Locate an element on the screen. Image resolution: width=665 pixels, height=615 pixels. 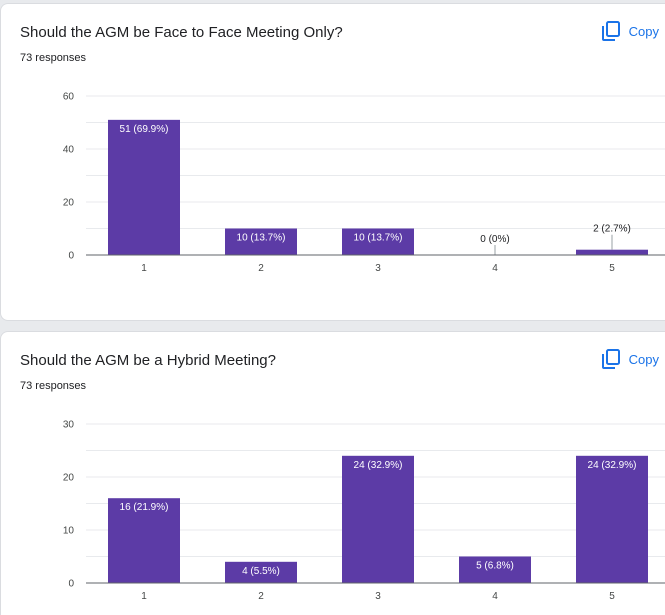
y-tick-label: 10 is located at coordinates (69, 531).